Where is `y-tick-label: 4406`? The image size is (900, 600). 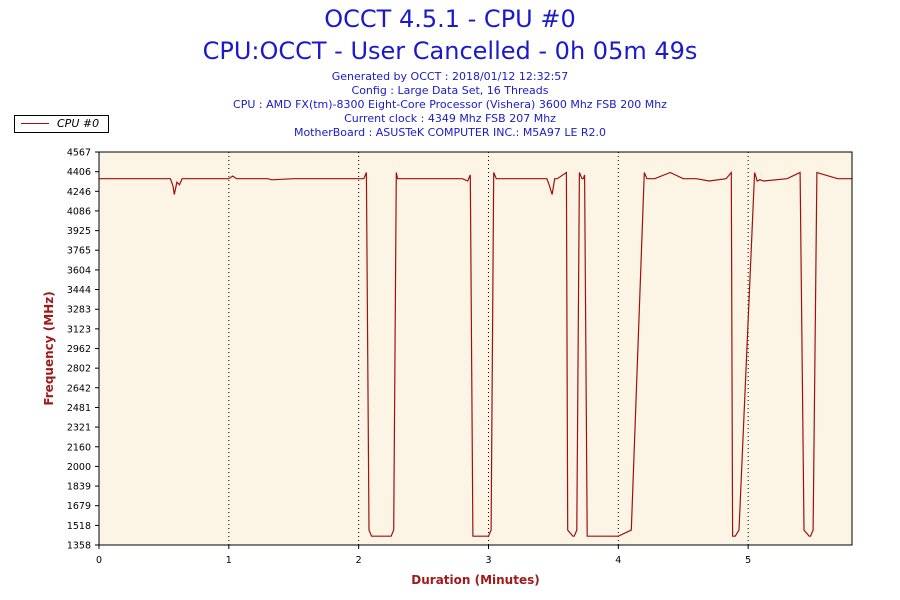 y-tick-label: 4406 is located at coordinates (79, 172).